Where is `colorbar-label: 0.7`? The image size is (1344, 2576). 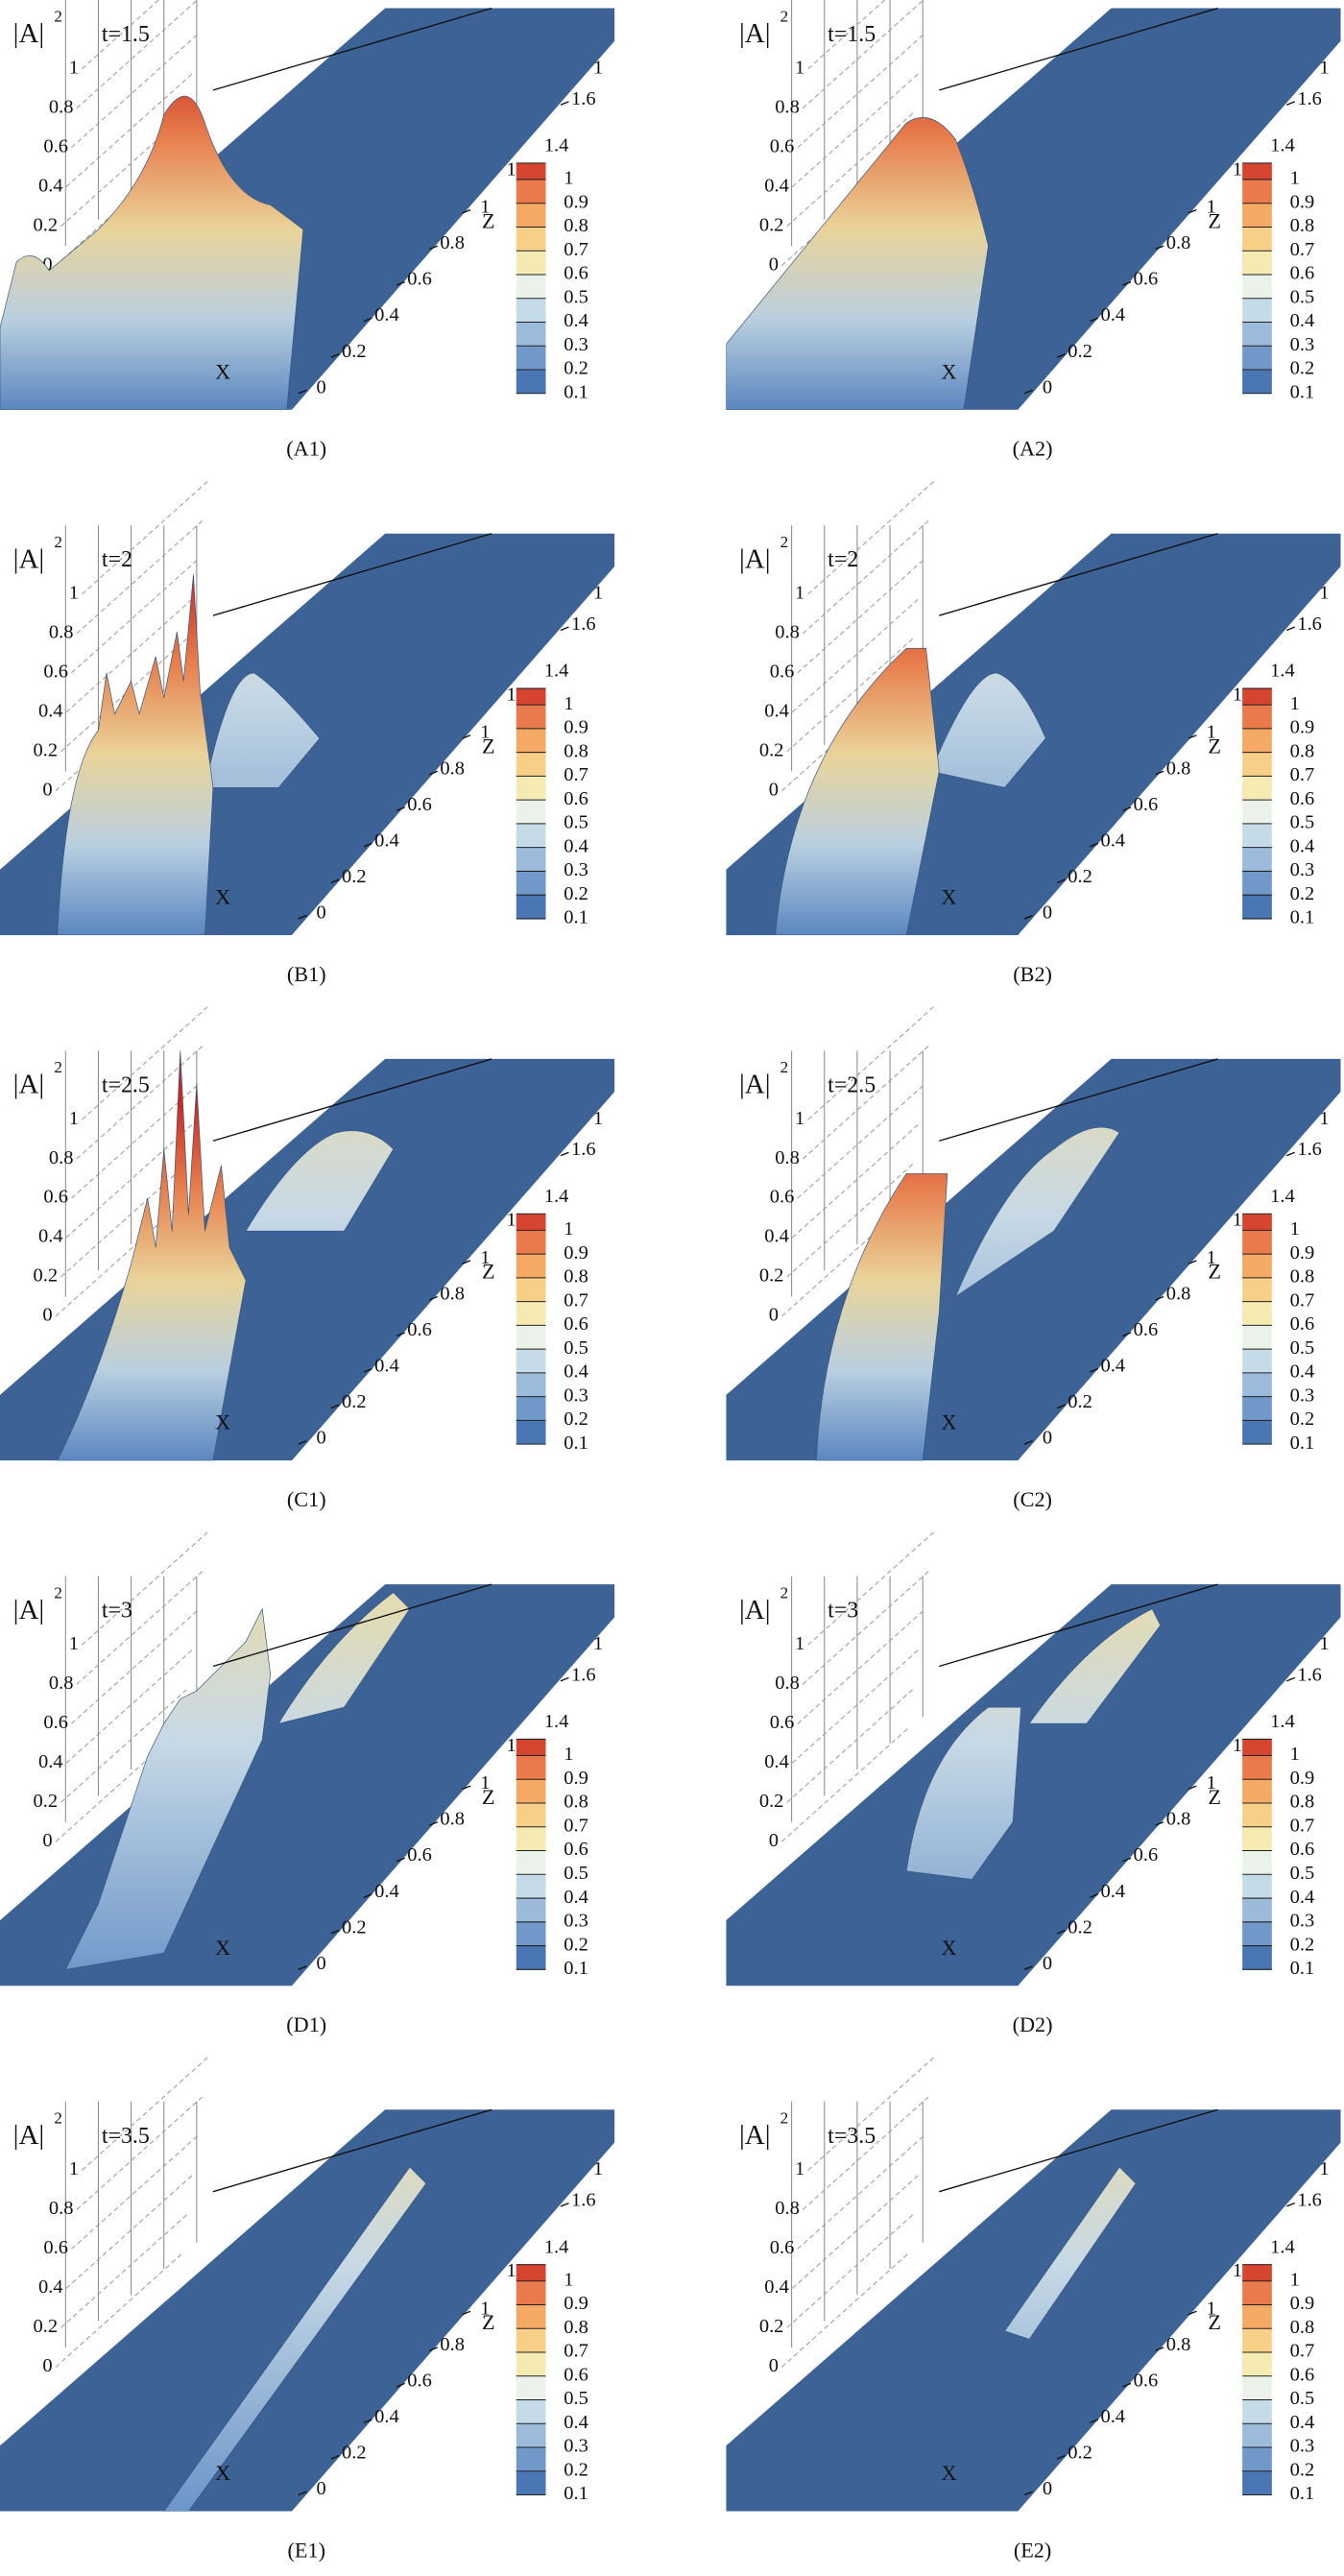 colorbar-label: 0.7 is located at coordinates (576, 774).